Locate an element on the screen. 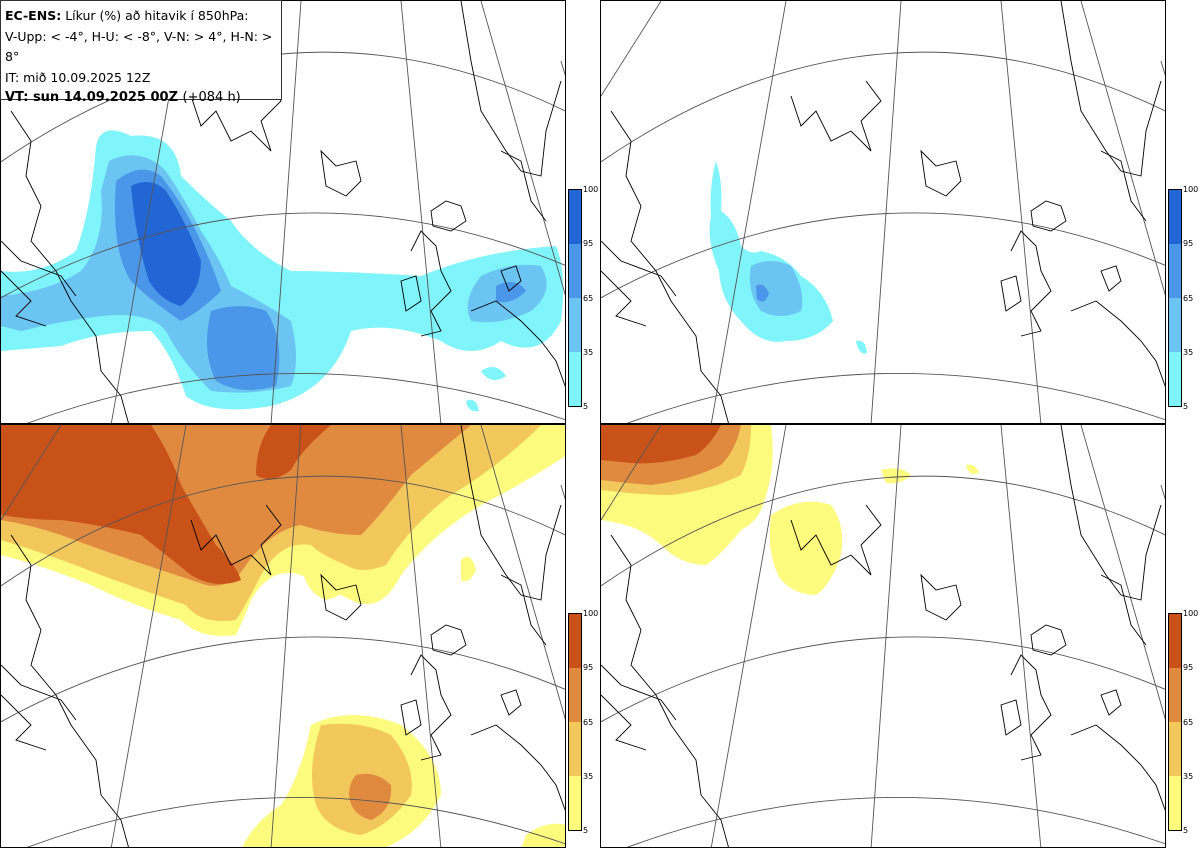  tick-cold-left-5: 5 is located at coordinates (586, 406).